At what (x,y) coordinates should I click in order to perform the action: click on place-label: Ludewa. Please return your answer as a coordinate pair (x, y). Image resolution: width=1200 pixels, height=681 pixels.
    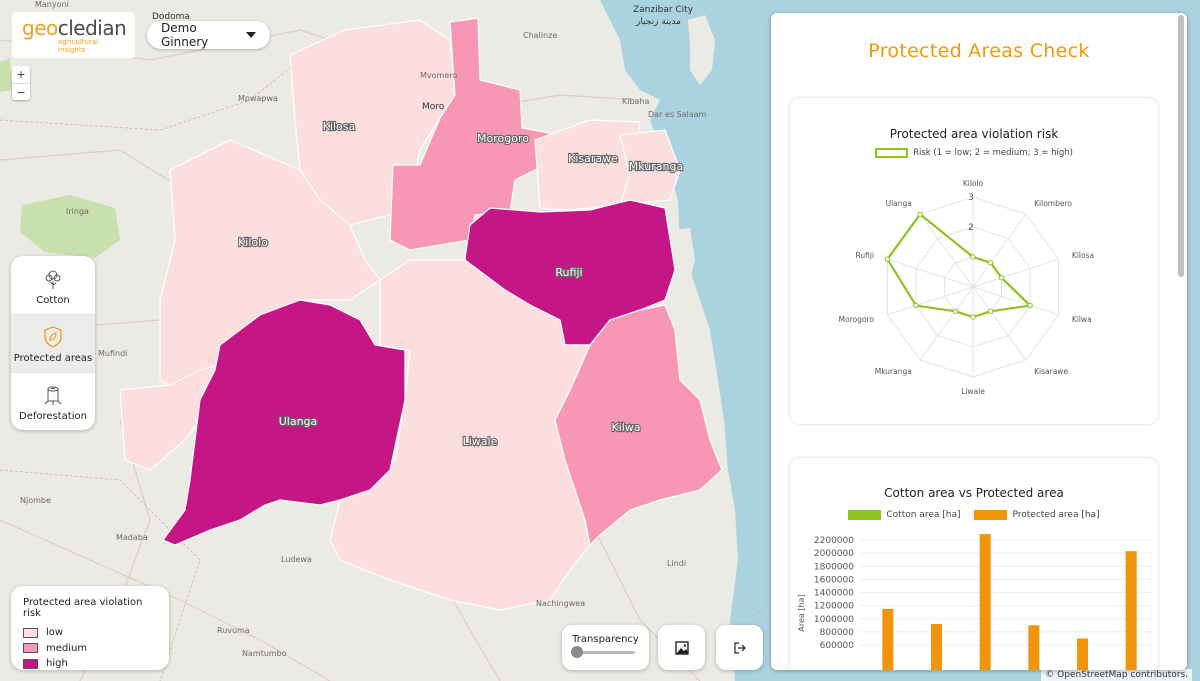
    Looking at the image, I should click on (296, 559).